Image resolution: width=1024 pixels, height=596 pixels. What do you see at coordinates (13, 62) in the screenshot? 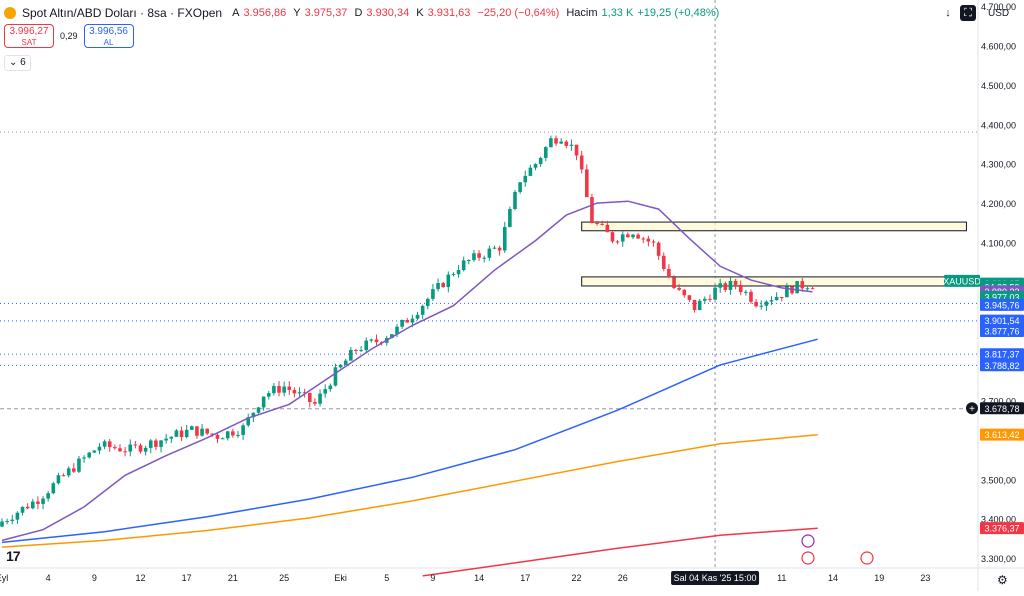
I see `chevron-down-icon: ⌄` at bounding box center [13, 62].